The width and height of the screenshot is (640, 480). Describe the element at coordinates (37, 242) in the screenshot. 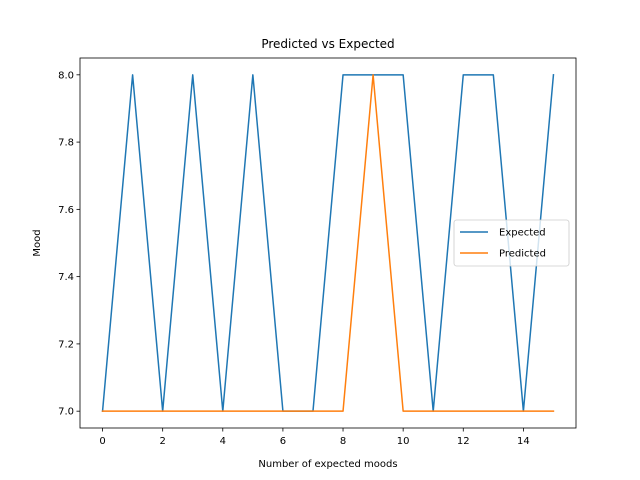

I see `y-axis-label: Mood` at that location.